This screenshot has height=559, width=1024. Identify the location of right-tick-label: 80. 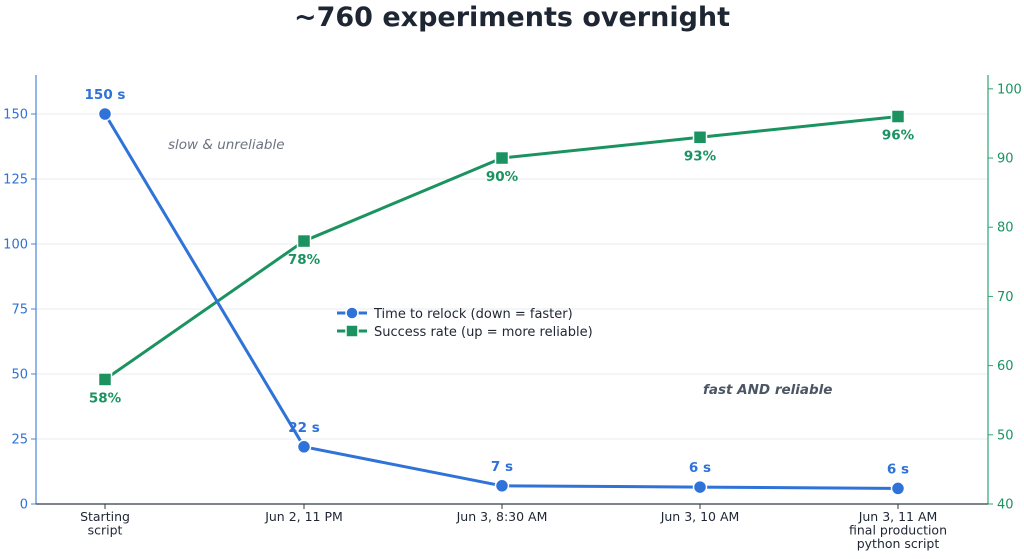
(1005, 228).